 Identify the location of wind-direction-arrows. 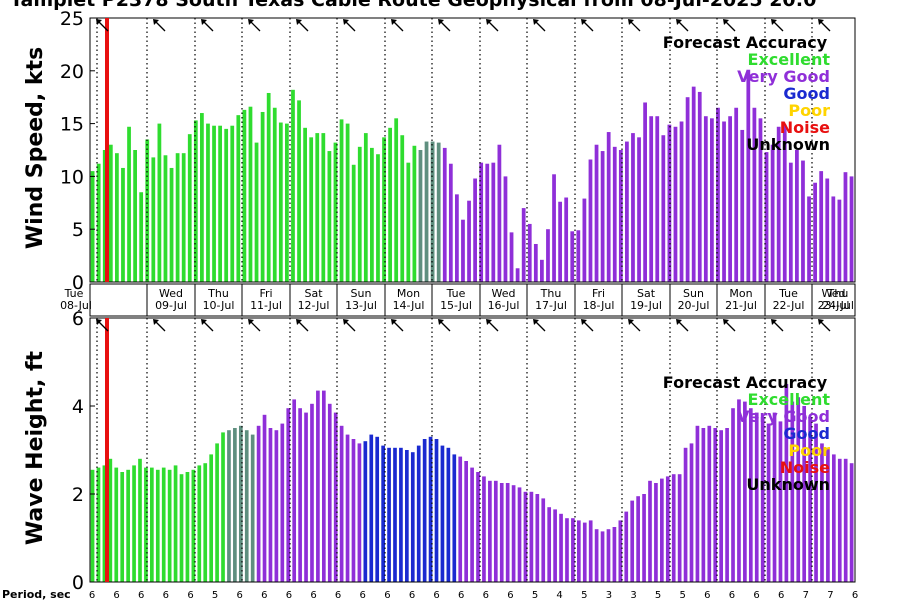
(463, 25).